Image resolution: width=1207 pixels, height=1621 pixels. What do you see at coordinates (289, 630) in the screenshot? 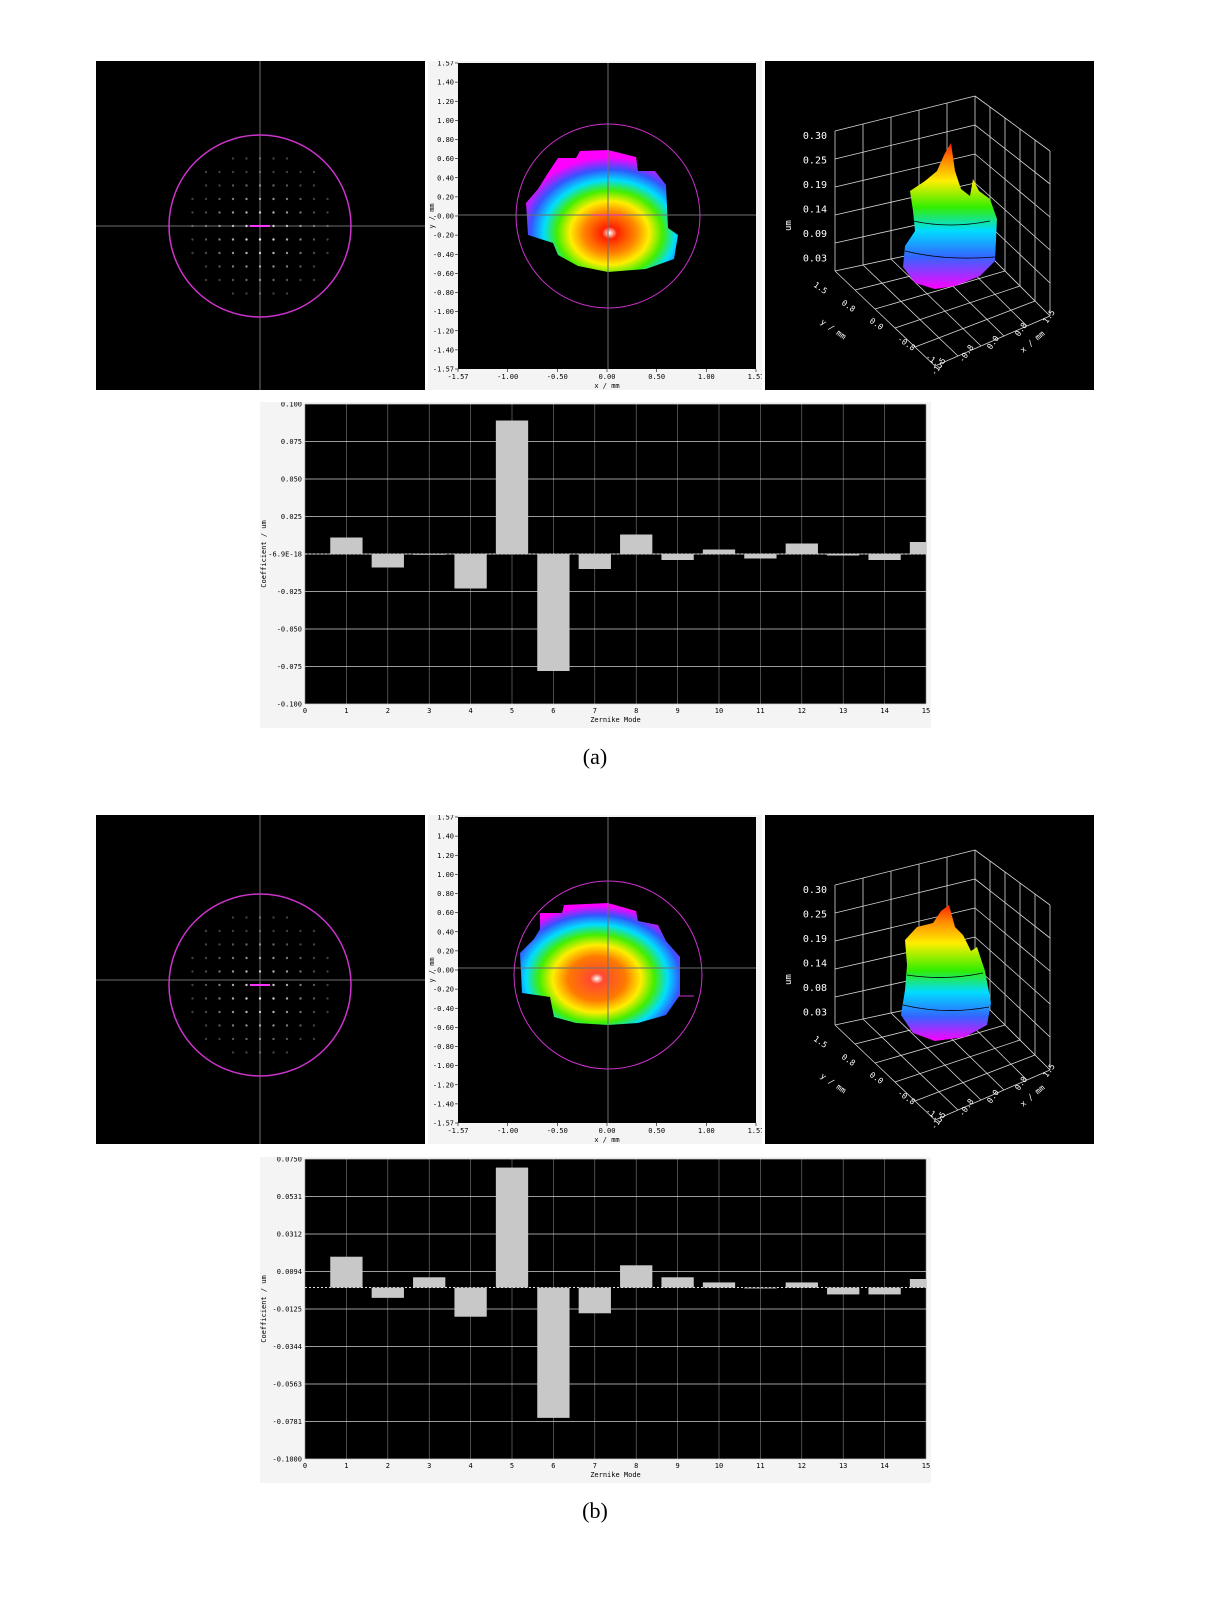
I see `y-tick-label: -0.050` at bounding box center [289, 630].